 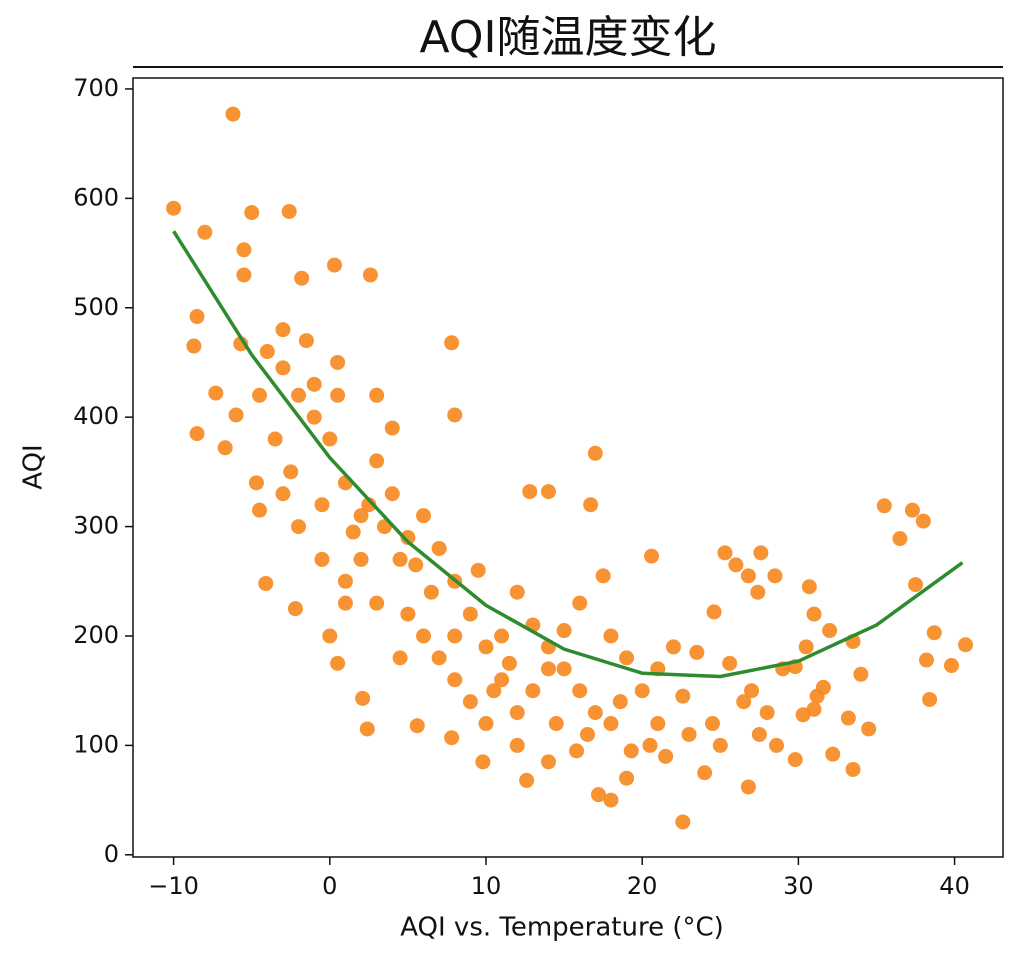 What do you see at coordinates (96, 307) in the screenshot?
I see `y-tick-label: 500` at bounding box center [96, 307].